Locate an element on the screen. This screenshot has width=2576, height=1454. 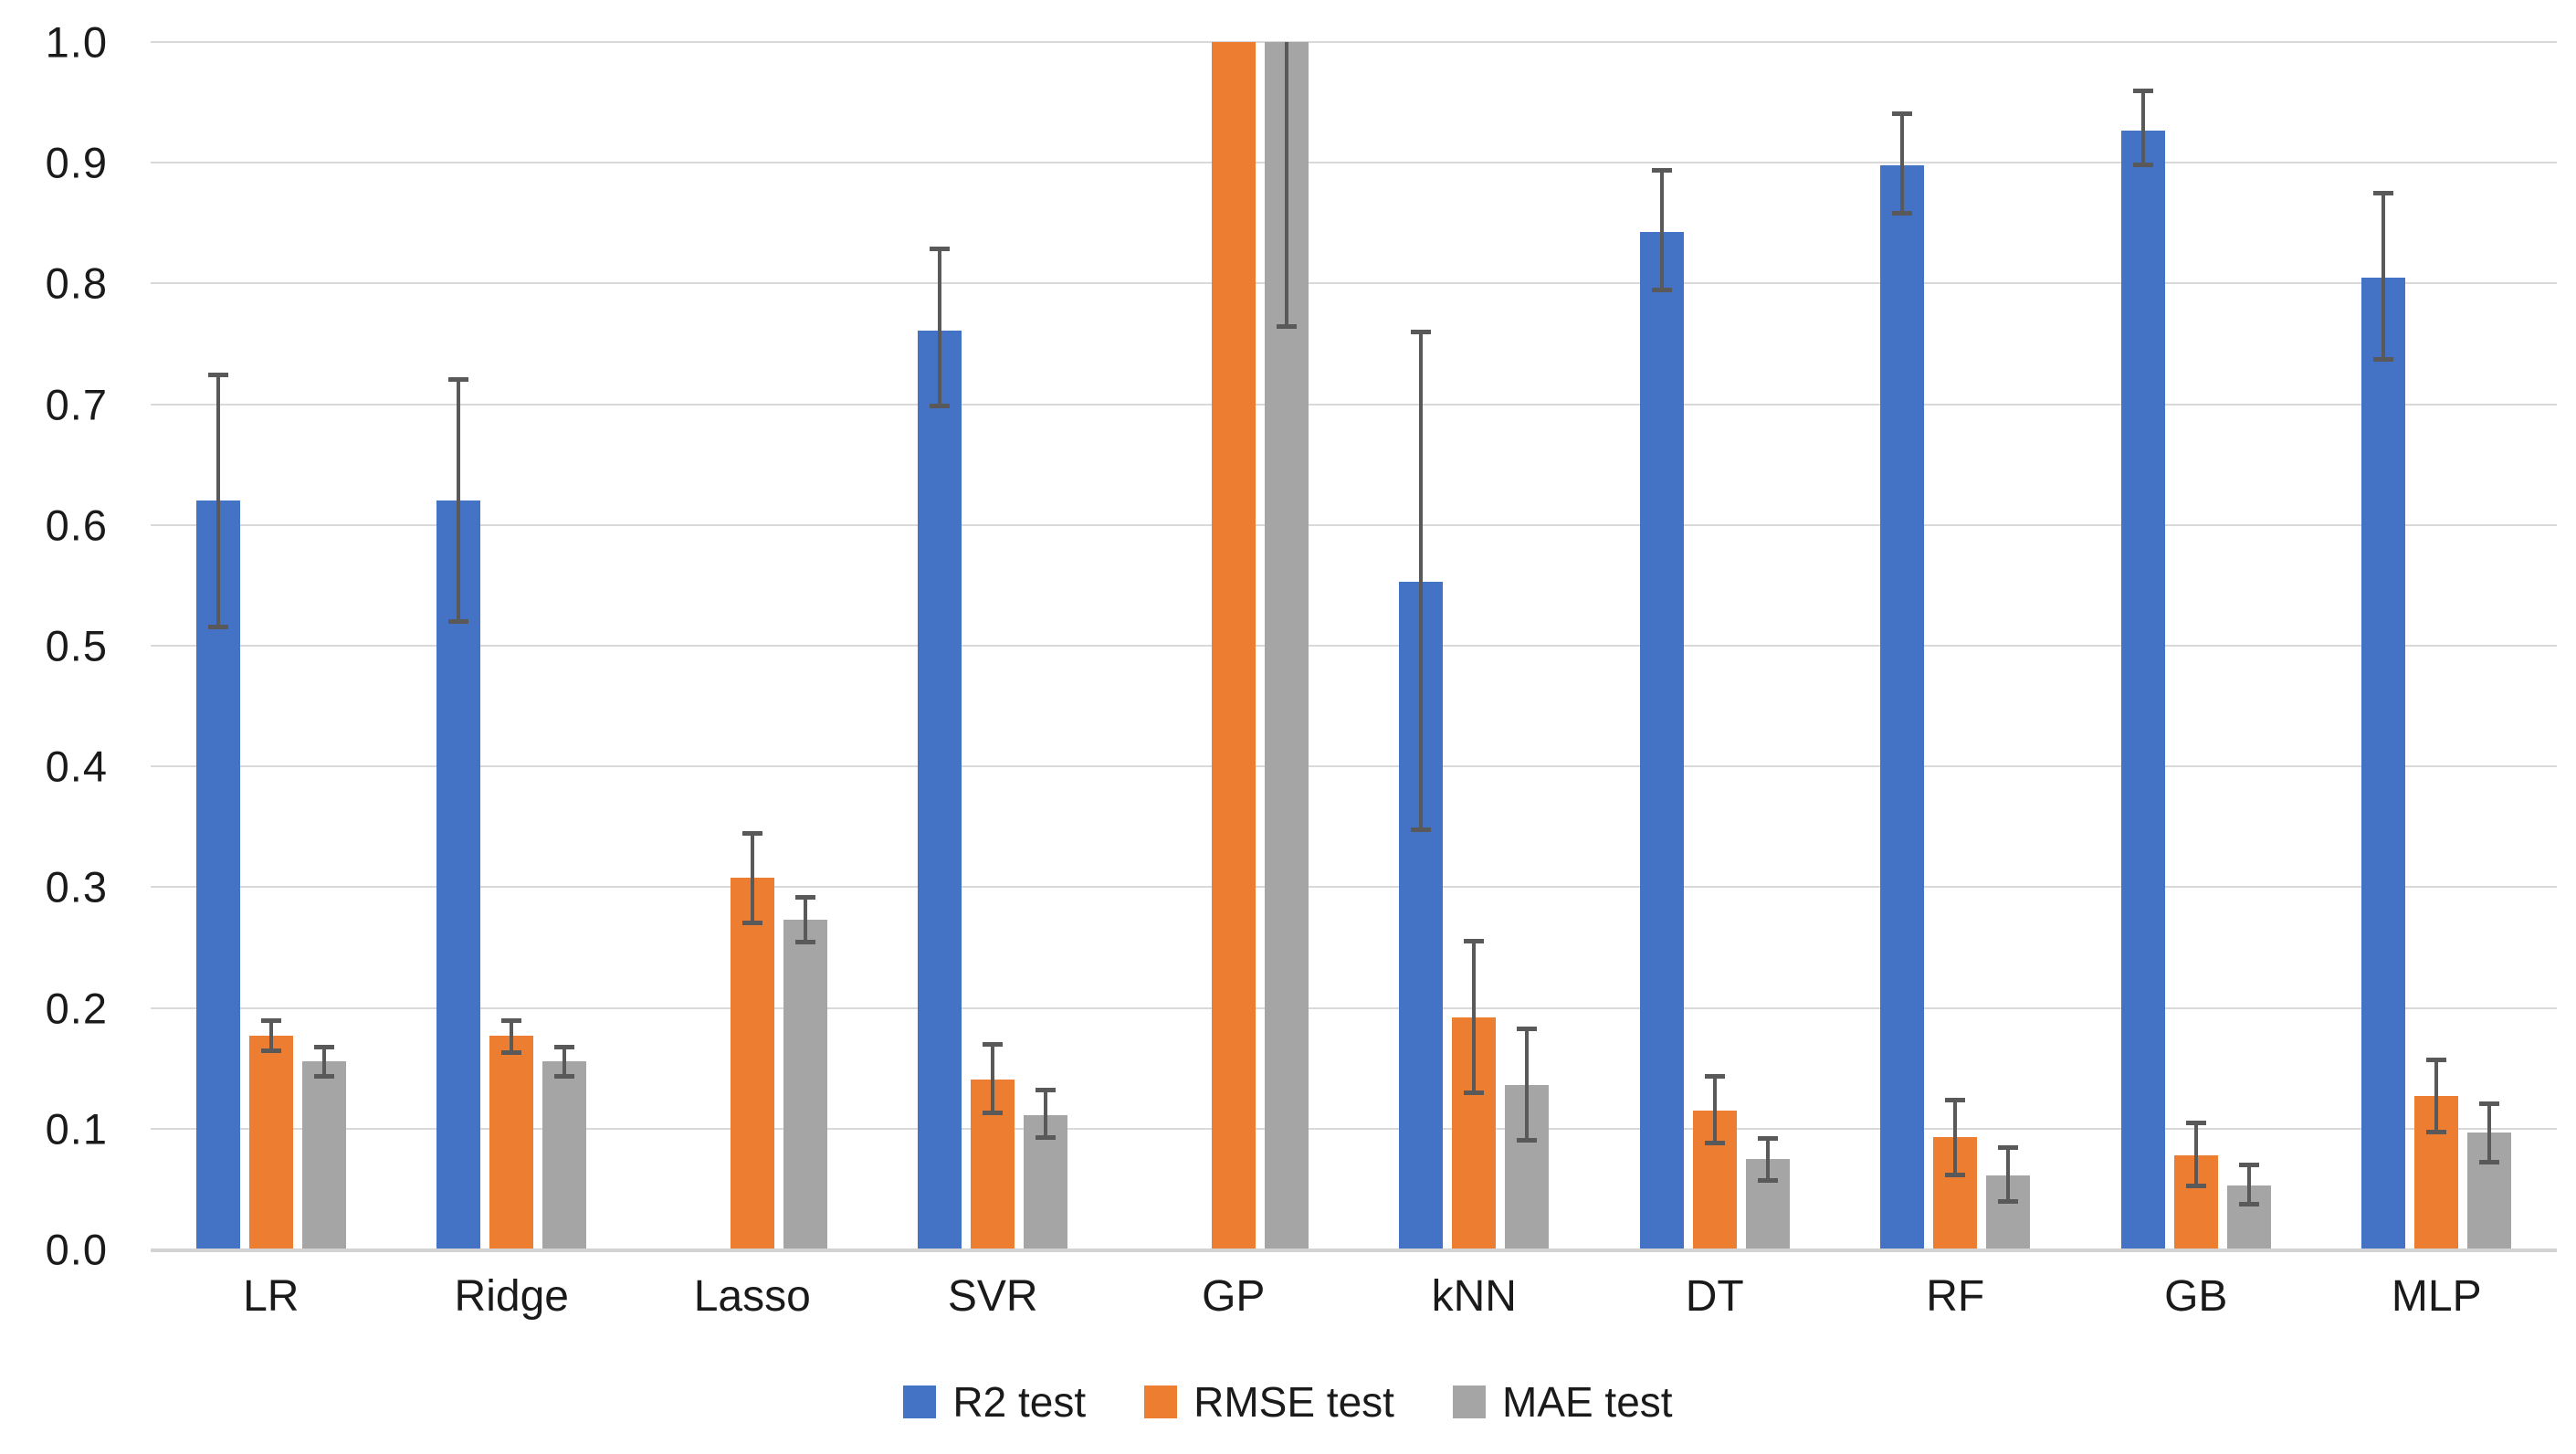
x-axis-category-label: GP is located at coordinates (1234, 1296).